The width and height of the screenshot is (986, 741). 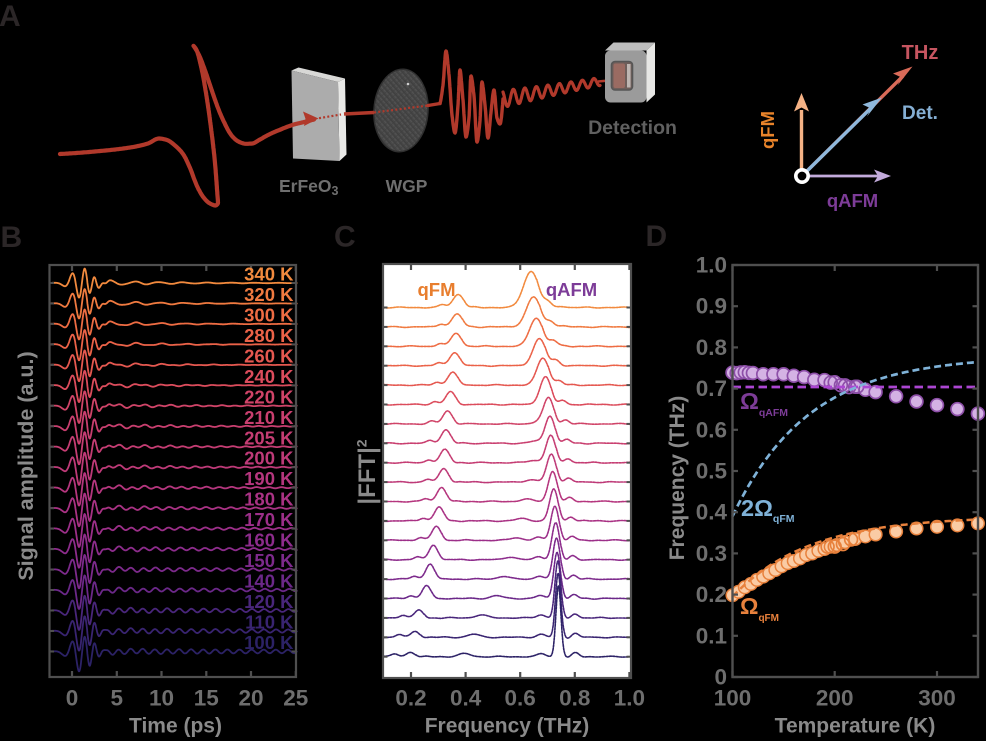 What do you see at coordinates (711, 553) in the screenshot?
I see `svg-text: 0.3` at bounding box center [711, 553].